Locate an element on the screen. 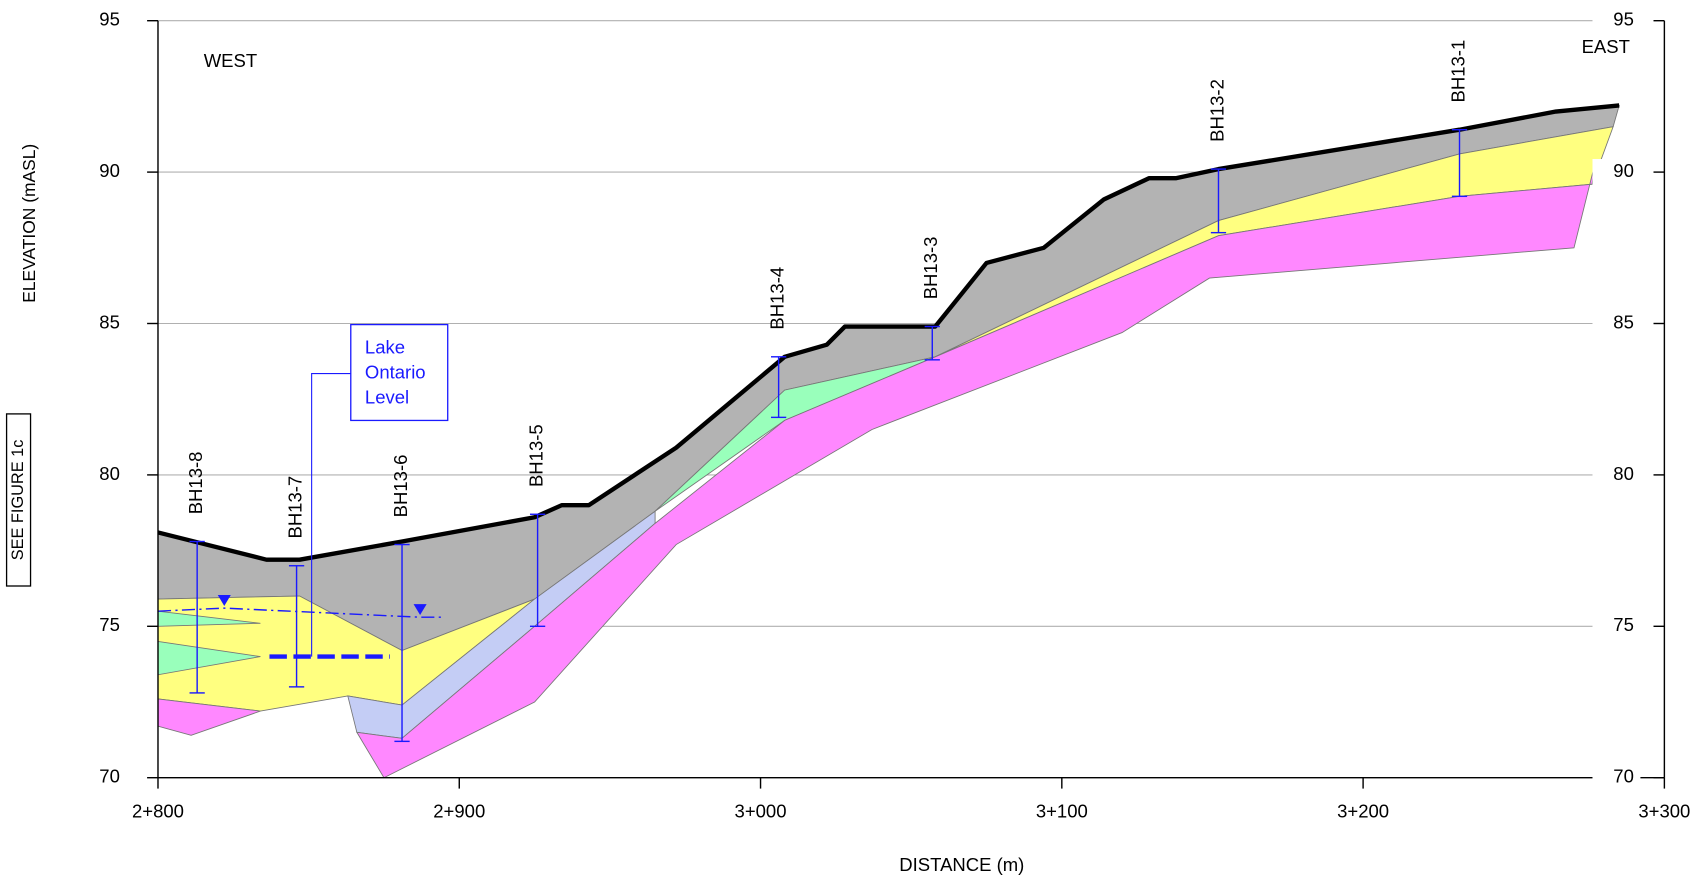  borehole-label: BH13-6 is located at coordinates (400, 486).